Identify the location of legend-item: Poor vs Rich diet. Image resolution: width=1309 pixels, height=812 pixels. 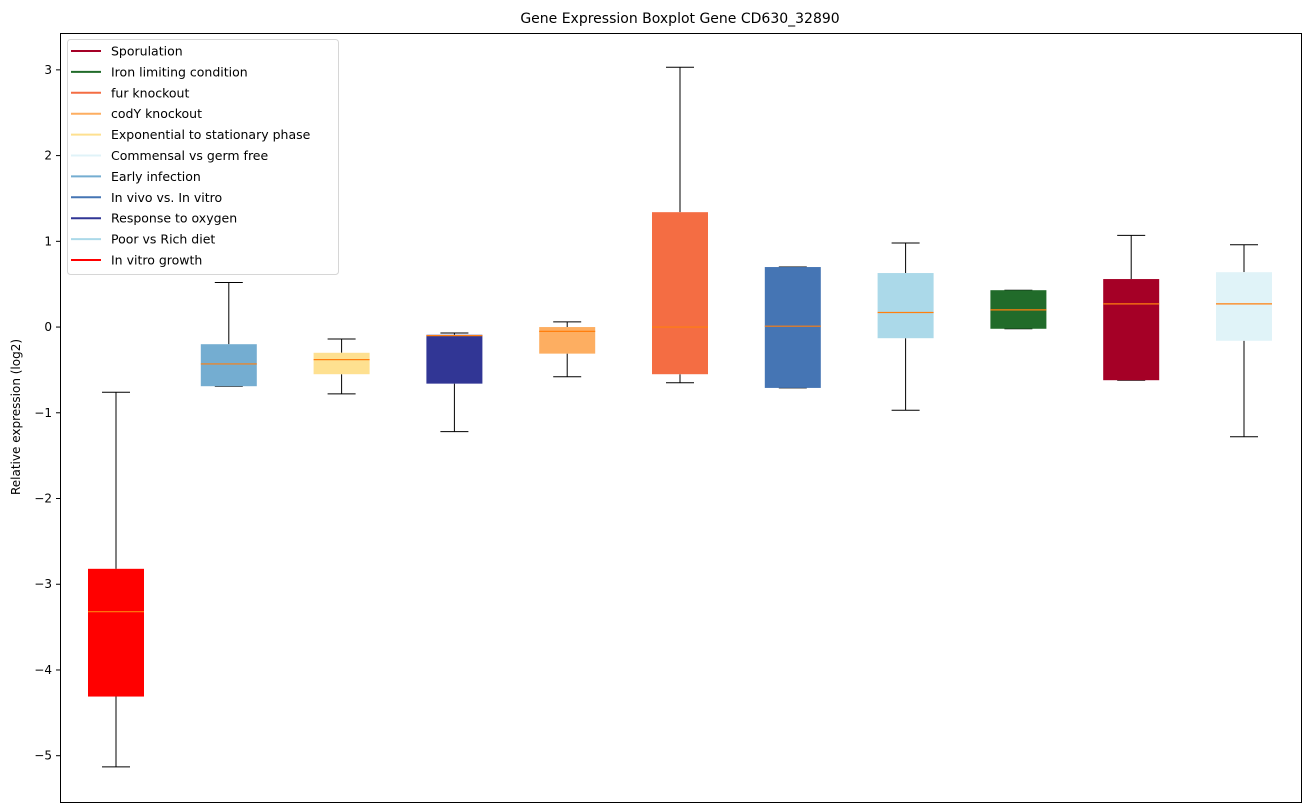
(143, 239).